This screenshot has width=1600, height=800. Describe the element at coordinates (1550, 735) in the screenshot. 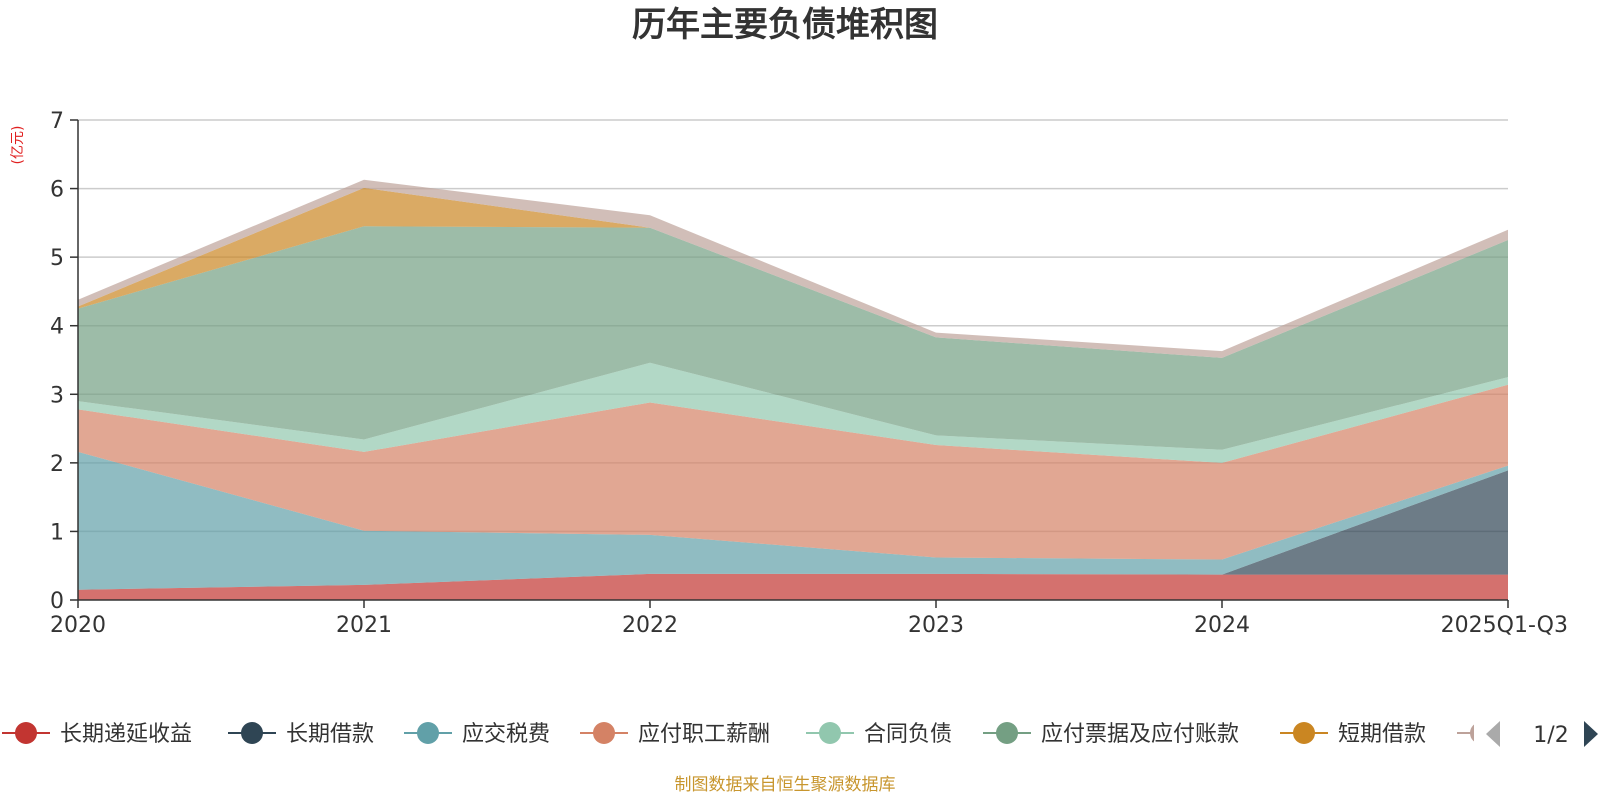

I see `legend-page-indicator: 1/2` at that location.